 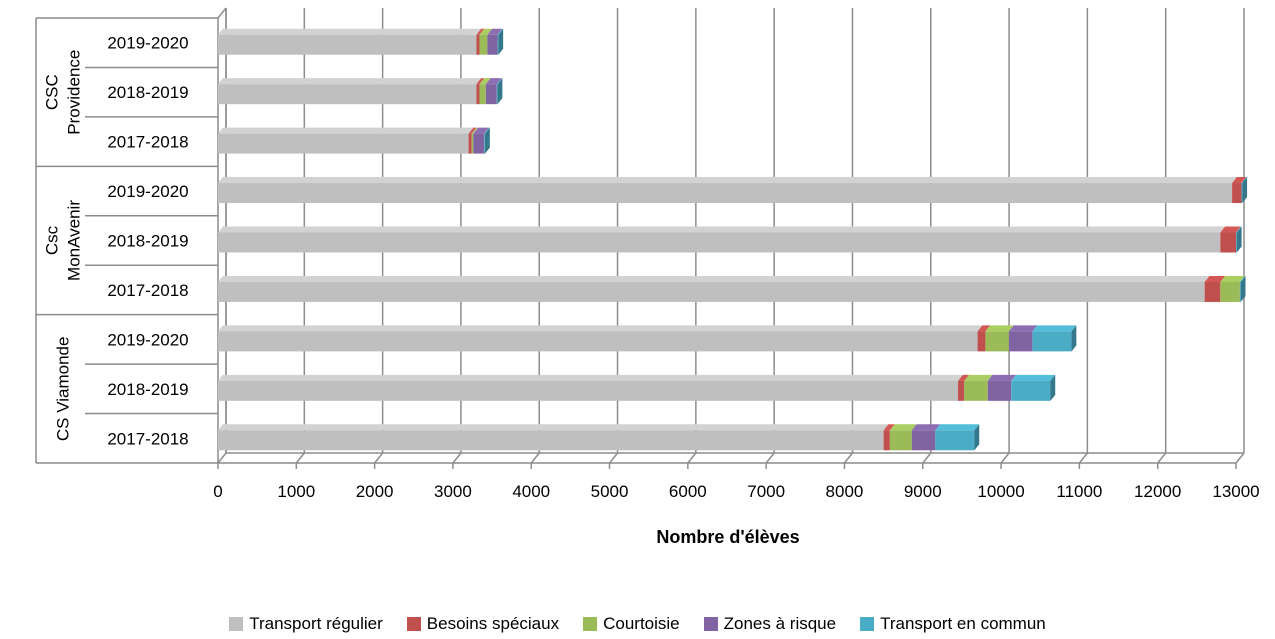 What do you see at coordinates (1079, 491) in the screenshot?
I see `x-tick-label: 11000` at bounding box center [1079, 491].